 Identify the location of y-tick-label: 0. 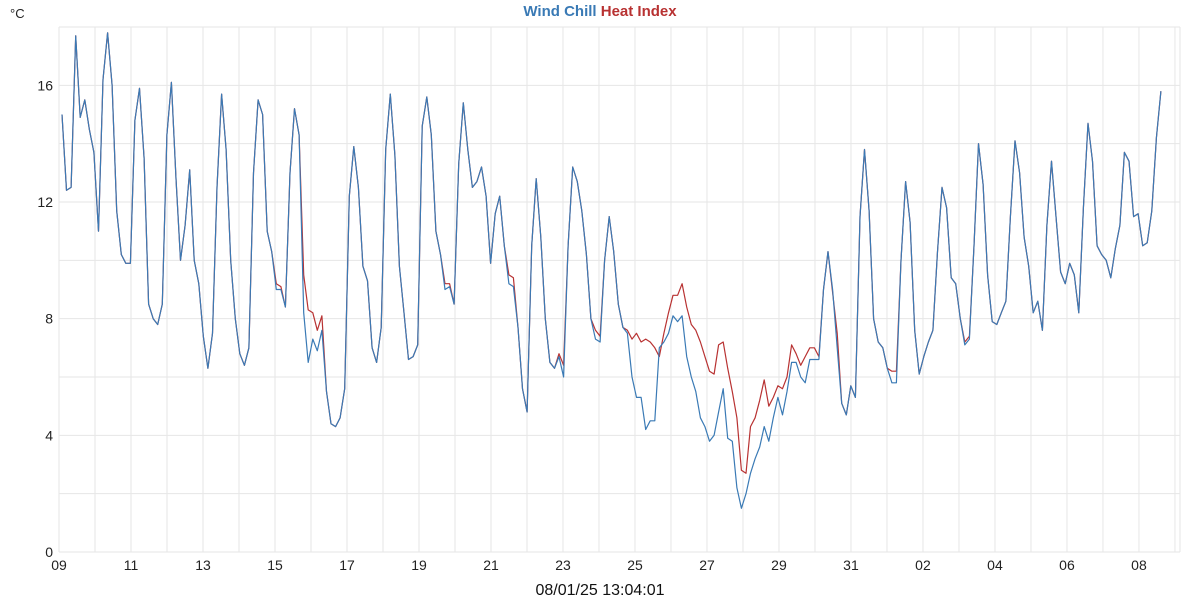
(49, 552).